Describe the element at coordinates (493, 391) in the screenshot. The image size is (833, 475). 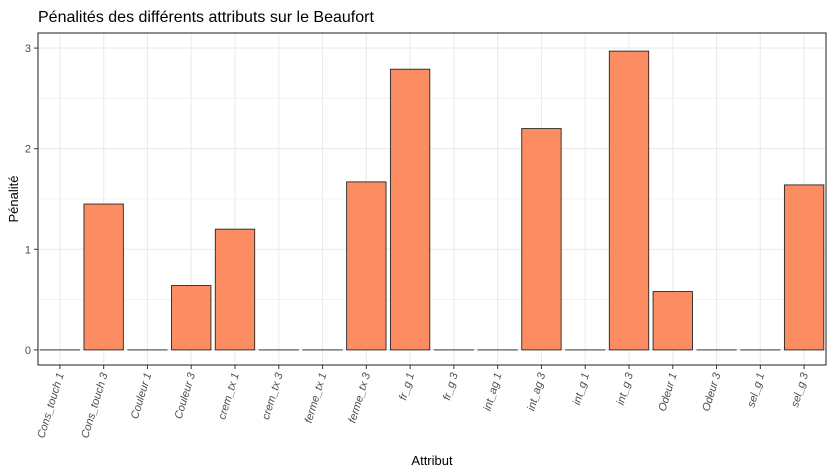
I see `x-tick-label: int_ag 1` at that location.